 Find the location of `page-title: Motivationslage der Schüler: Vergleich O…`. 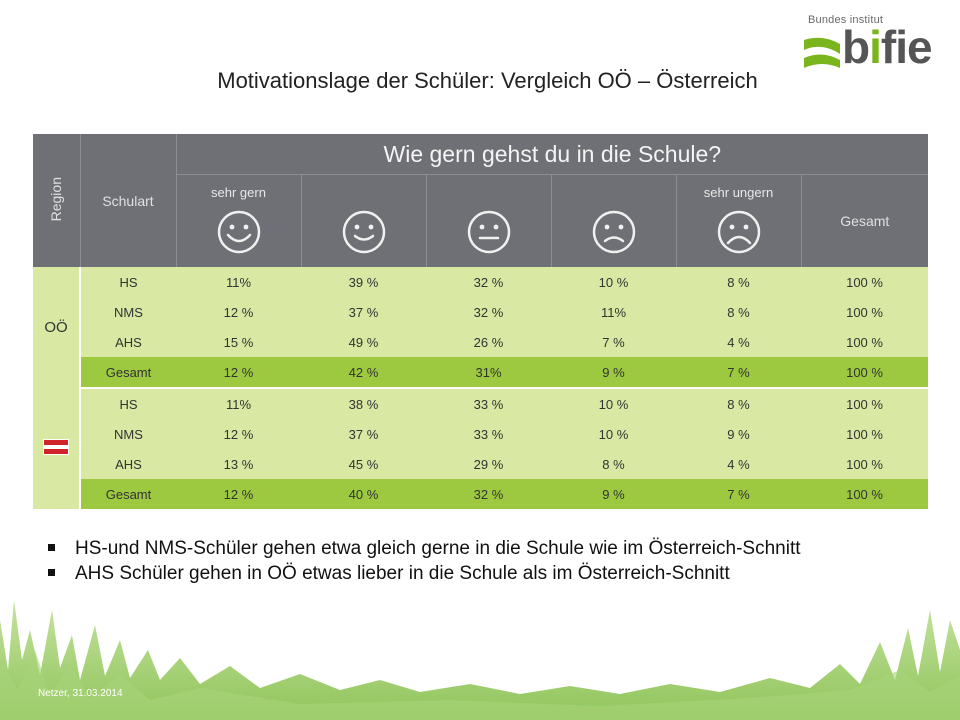

page-title: Motivationslage der Schüler: Vergleich O… is located at coordinates (487, 80).